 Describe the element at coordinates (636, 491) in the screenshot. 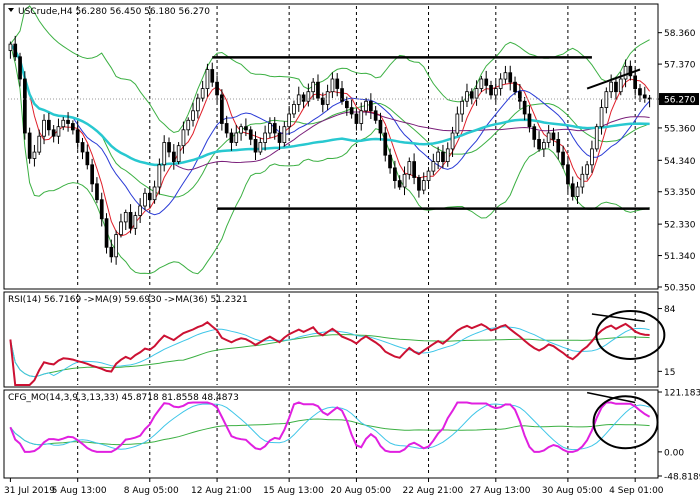

I see `x-tick-label: 4 Sep 01:00` at that location.